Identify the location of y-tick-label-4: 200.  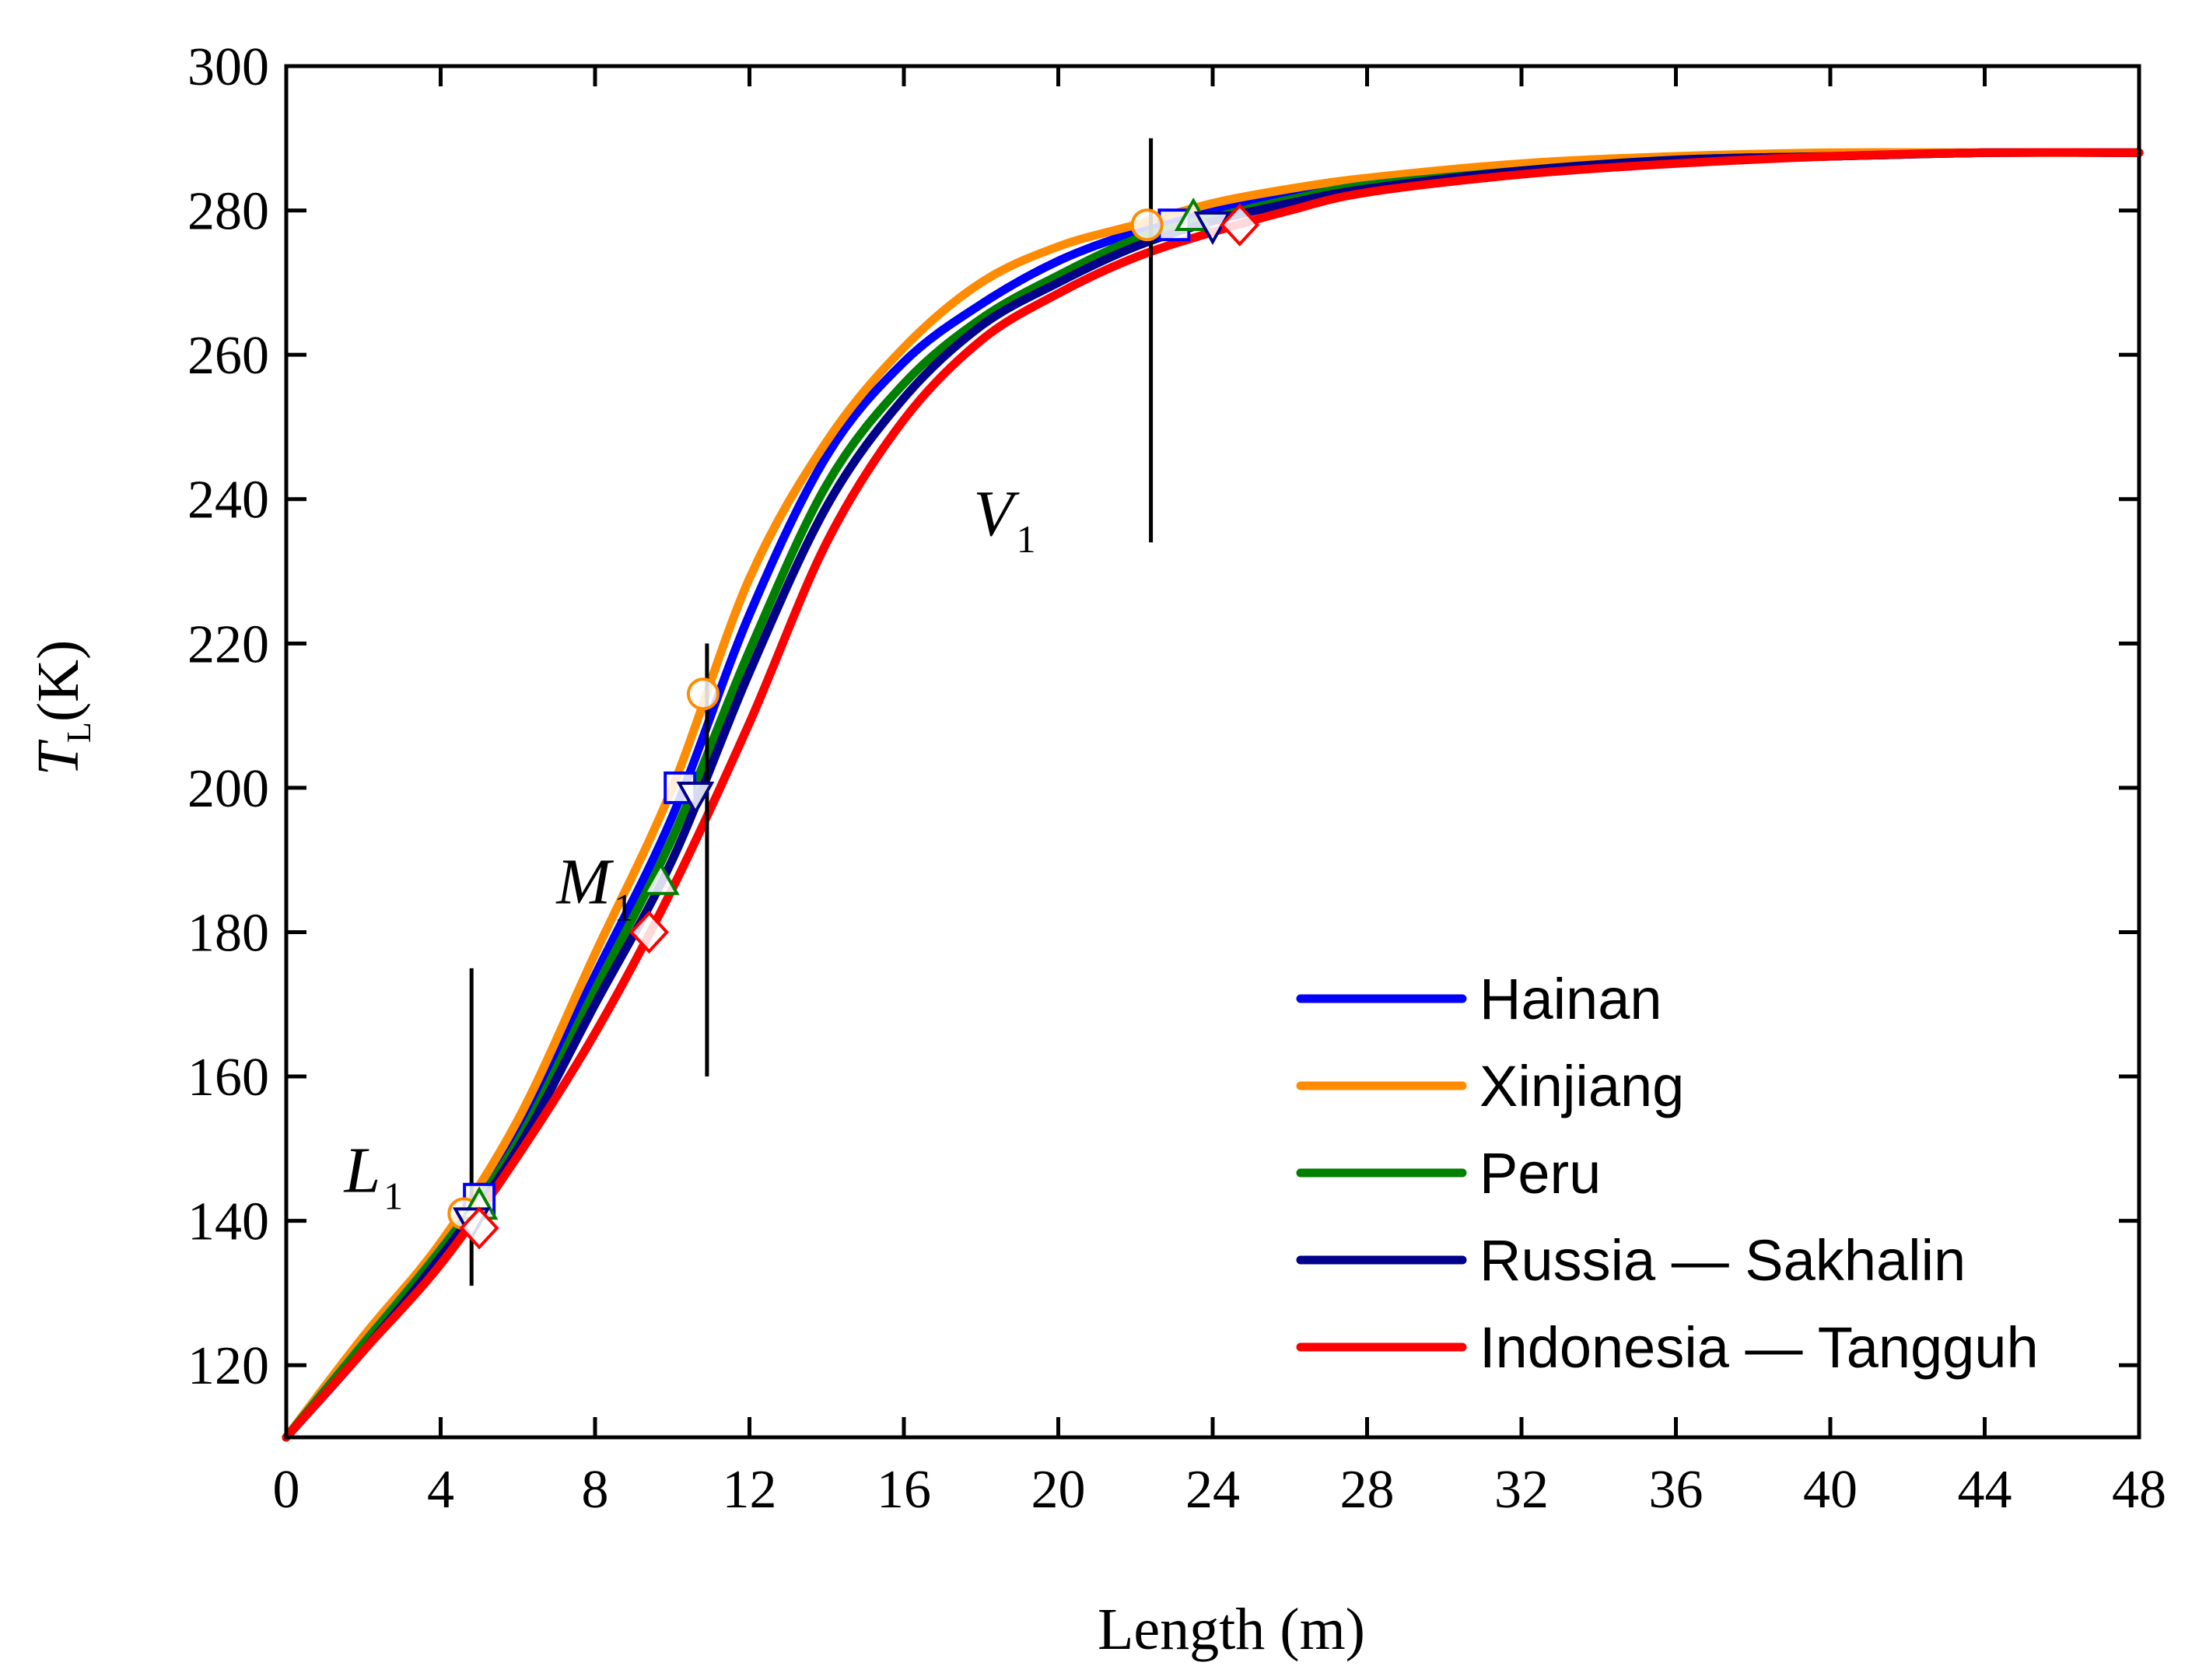
(228, 789).